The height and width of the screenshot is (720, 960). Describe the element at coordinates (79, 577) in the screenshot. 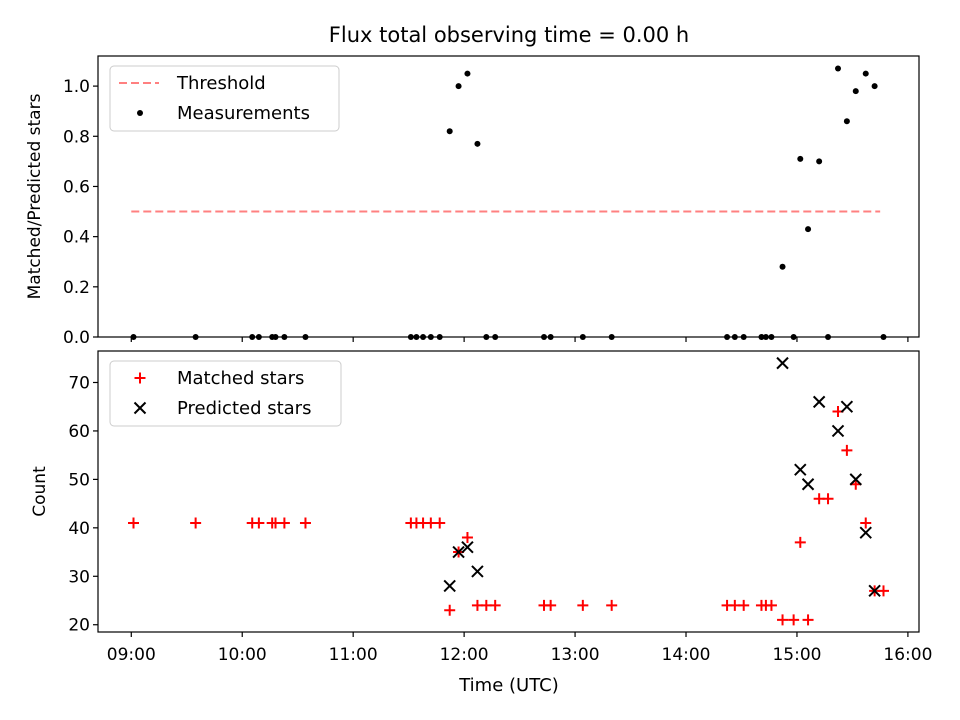

I see `y-tick-label: 30` at that location.